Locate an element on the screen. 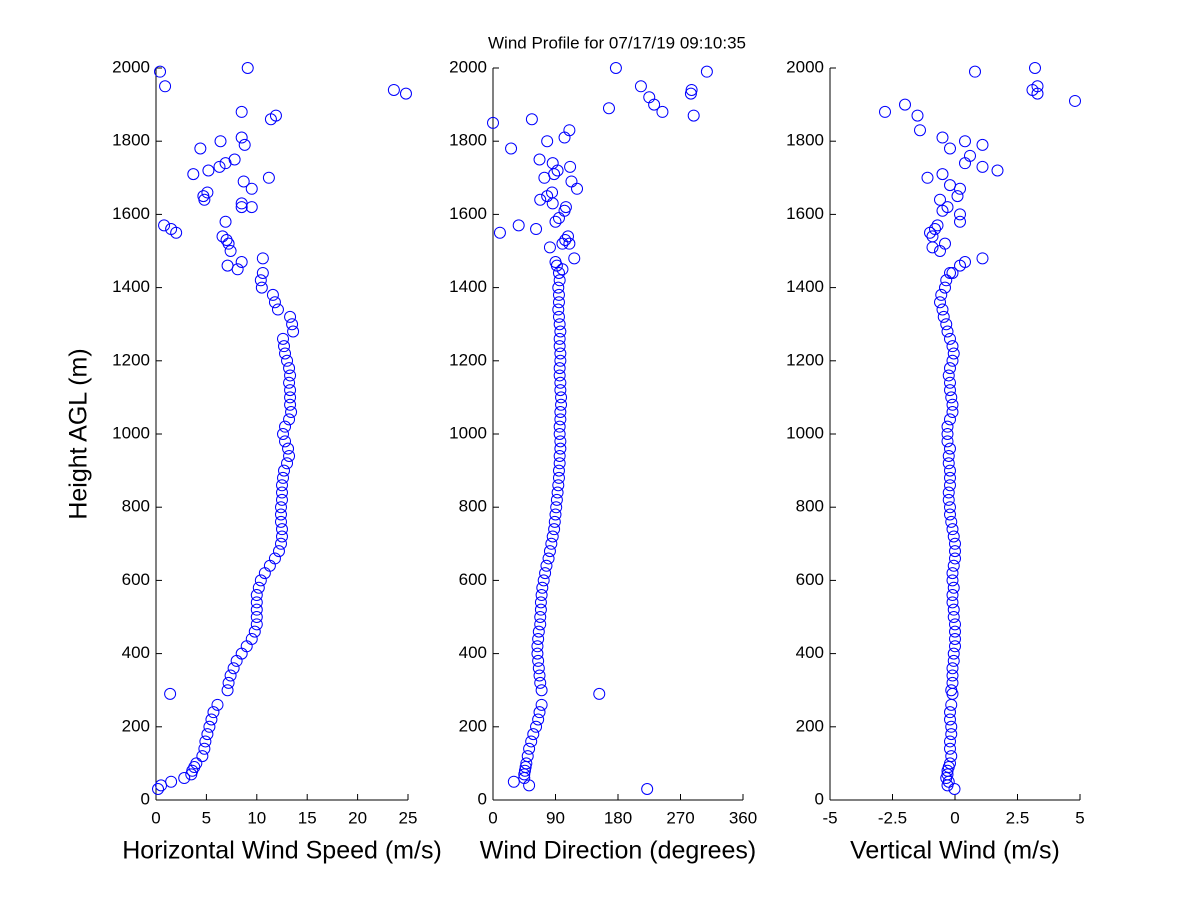 This screenshot has width=1200, height=900. y-tick-label: 2000 is located at coordinates (468, 66).